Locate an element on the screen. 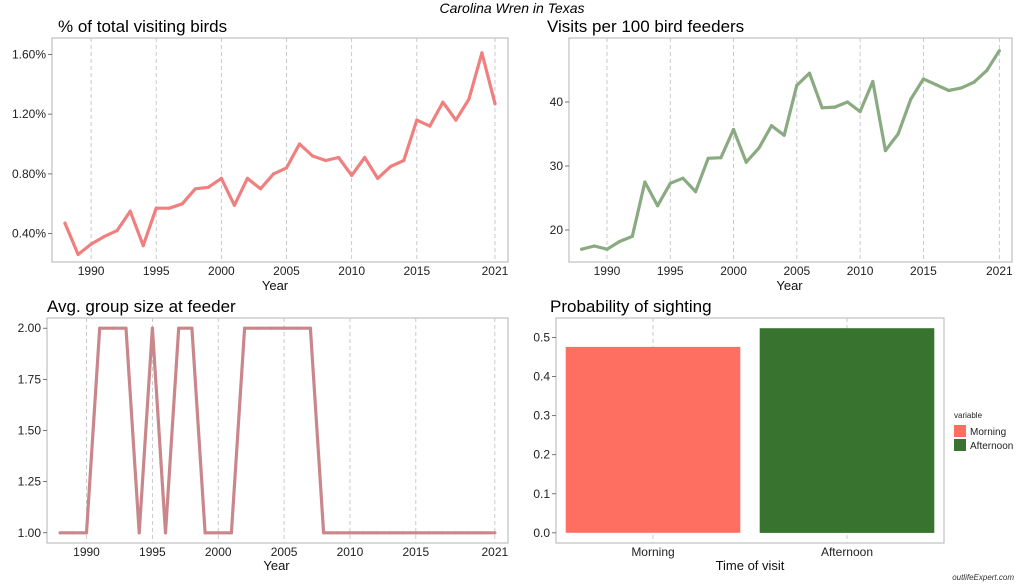 This screenshot has width=1024, height=585. x-tick-label: 2005 is located at coordinates (286, 271).